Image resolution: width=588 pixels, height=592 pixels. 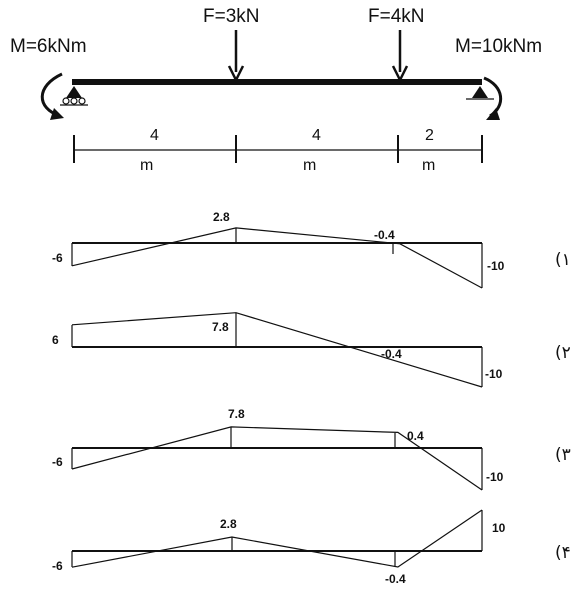 What do you see at coordinates (277, 538) in the screenshot?
I see `option-4-curve` at bounding box center [277, 538].